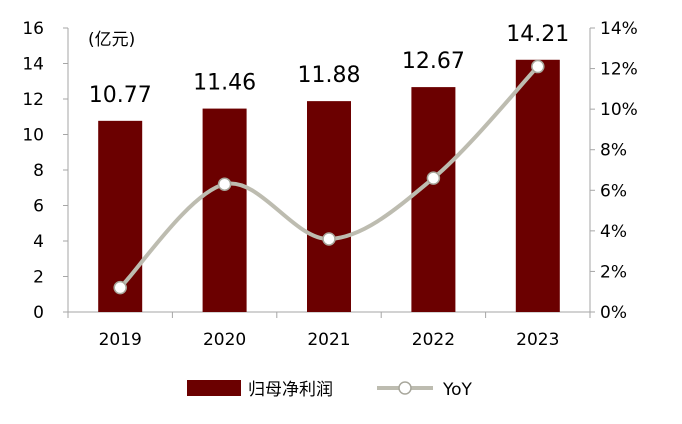 Image resolution: width=682 pixels, height=424 pixels. What do you see at coordinates (613, 232) in the screenshot?
I see `right-axis-tick-label: 4%` at bounding box center [613, 232].